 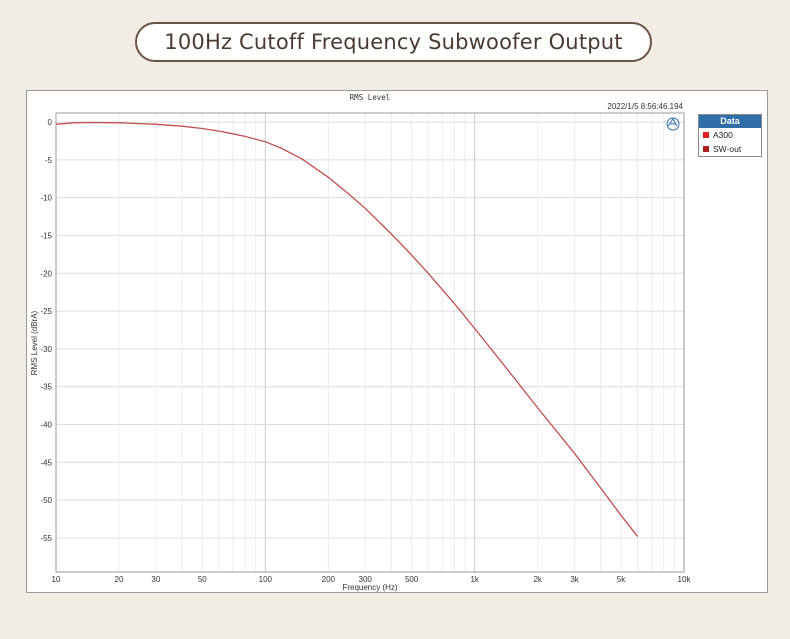 What do you see at coordinates (673, 124) in the screenshot?
I see `ap-logo-icon` at bounding box center [673, 124].